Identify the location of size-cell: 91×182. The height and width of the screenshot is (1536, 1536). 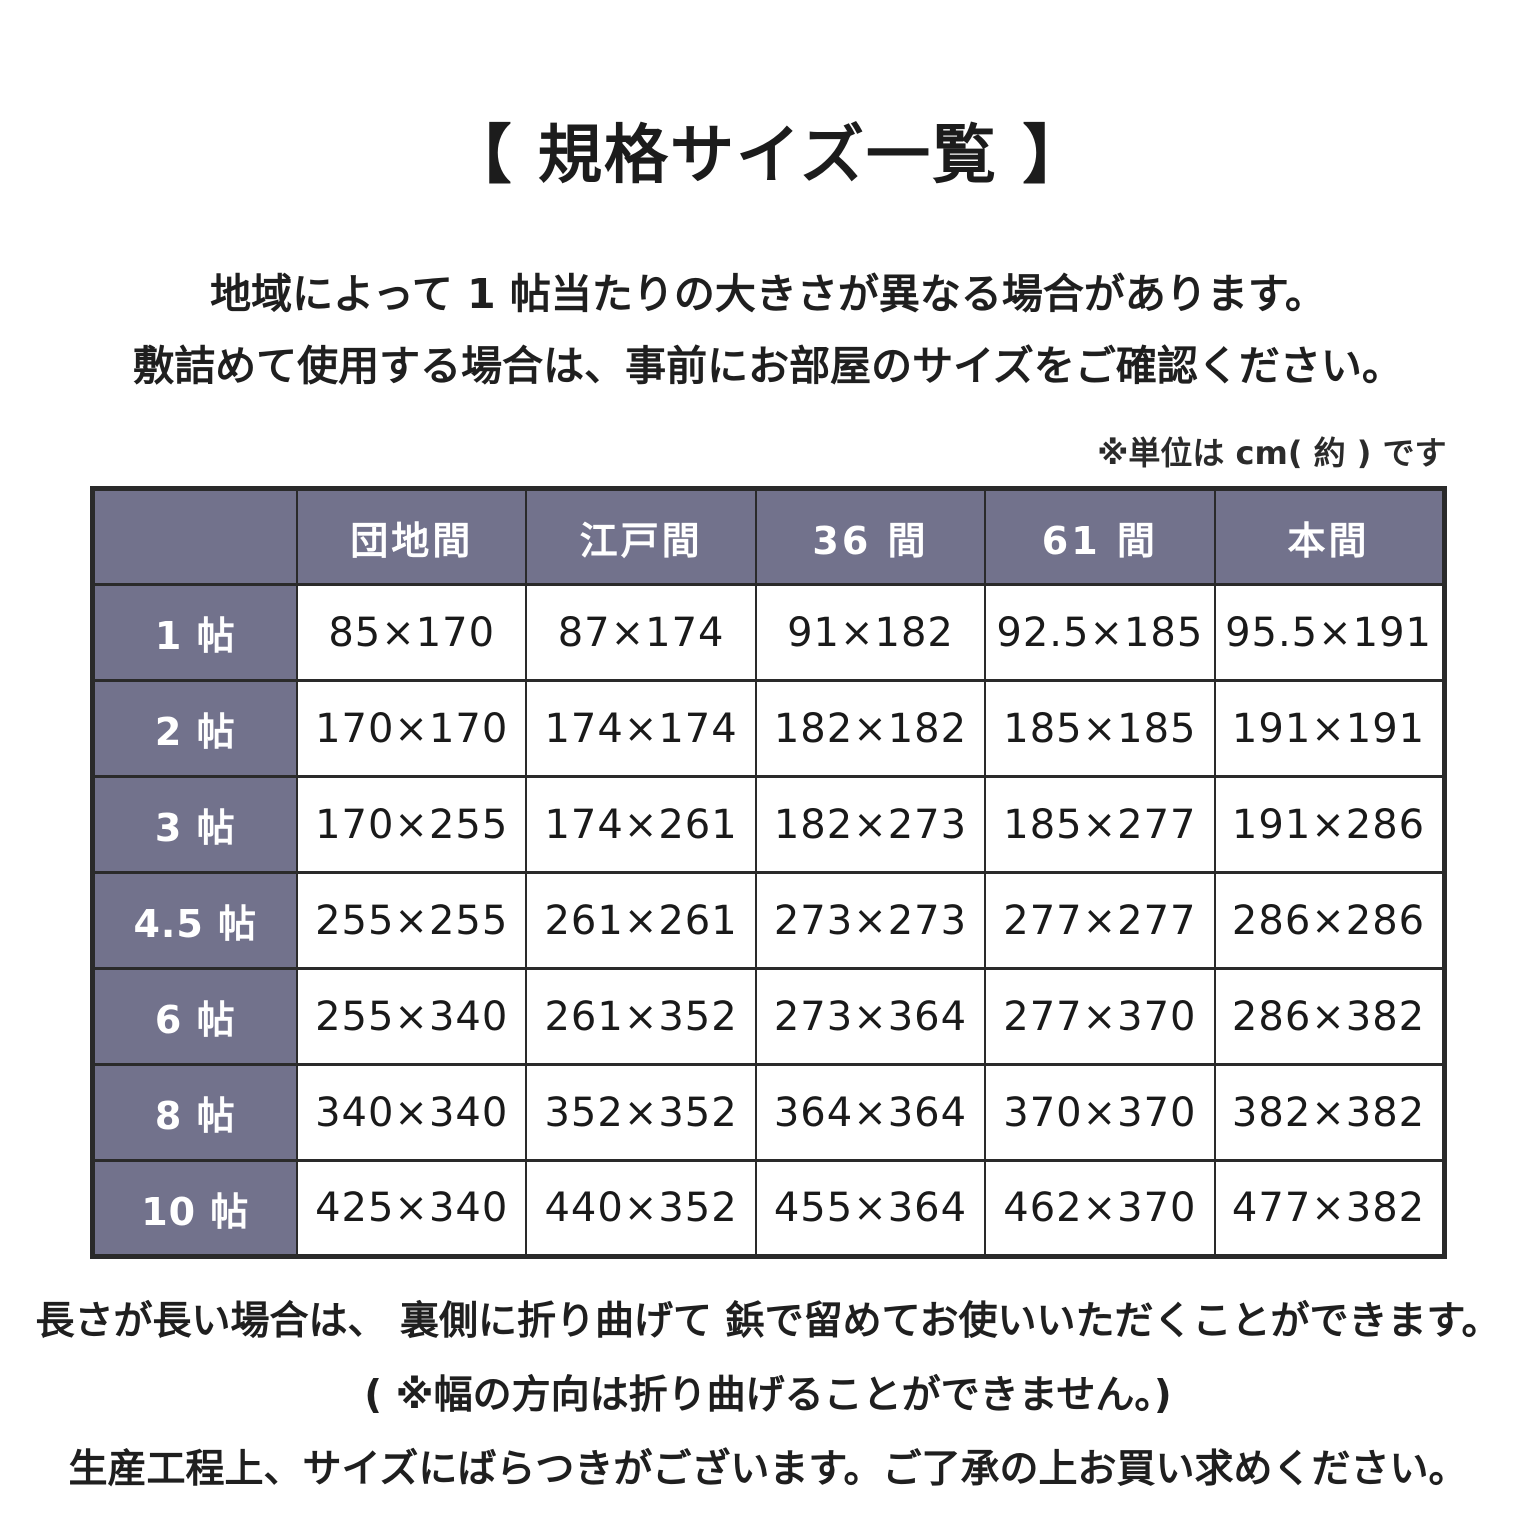
(870, 632).